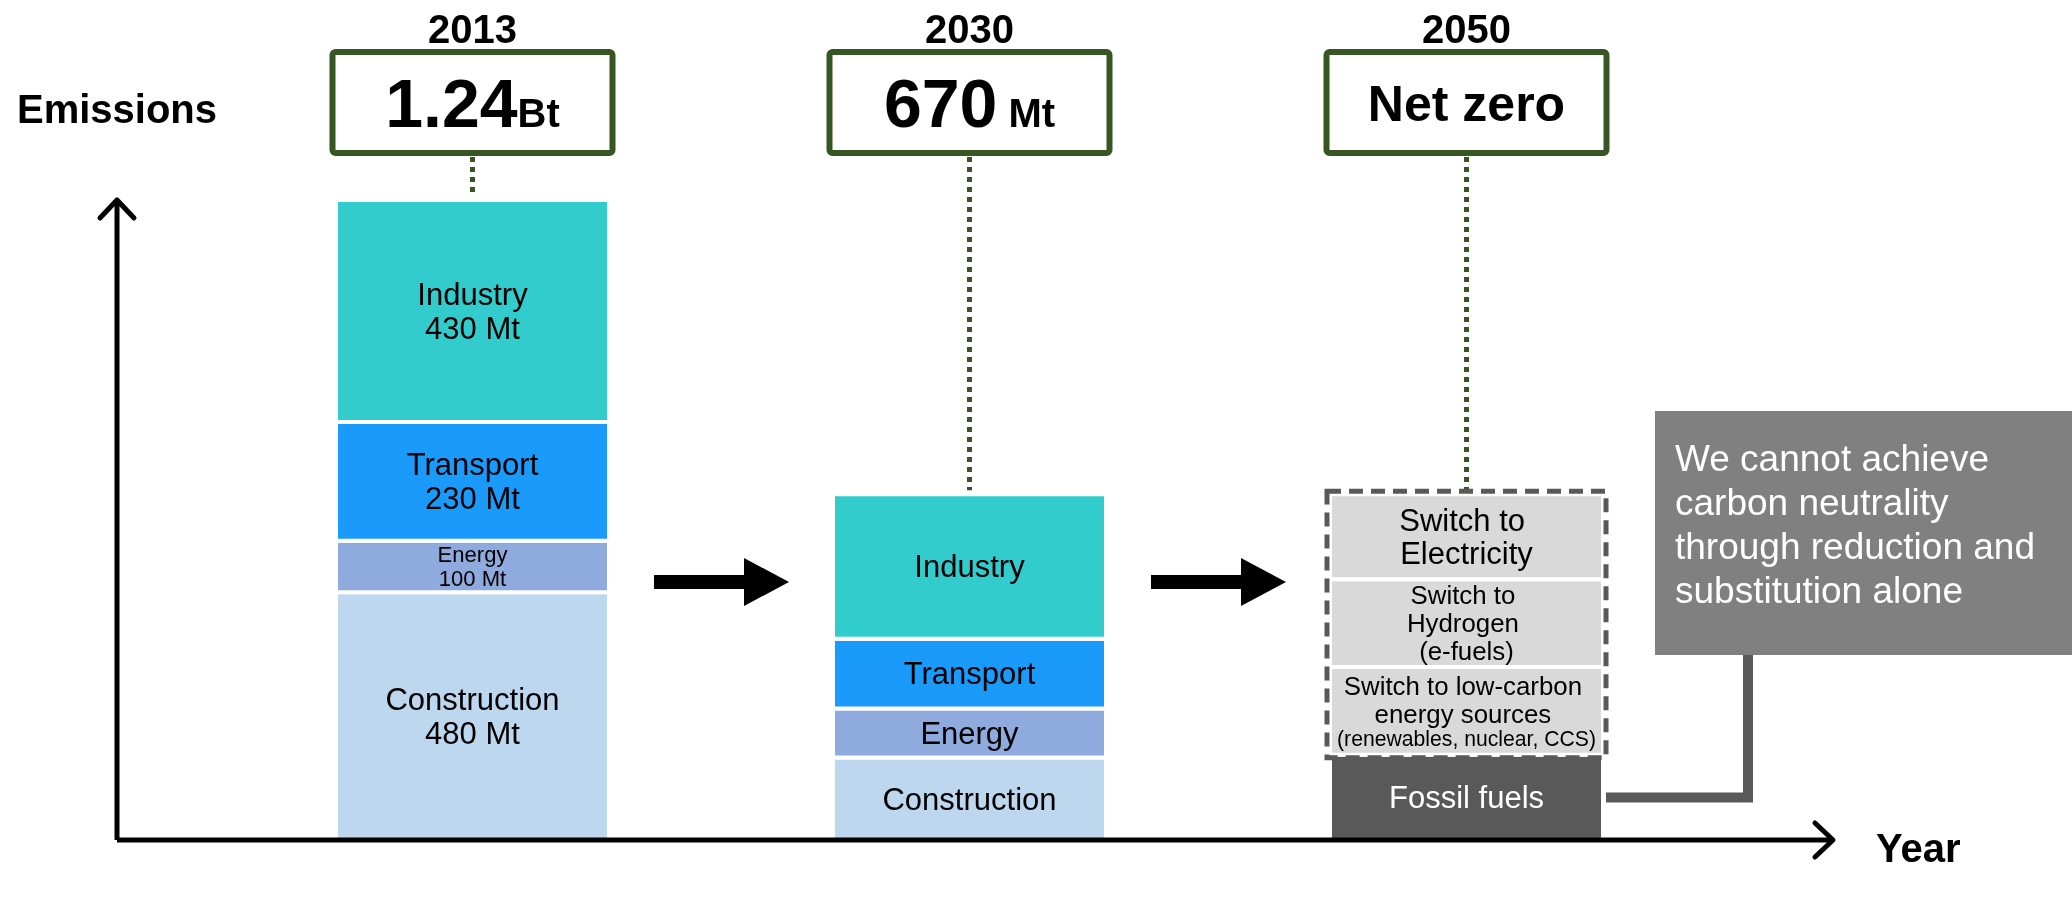 Image resolution: width=2072 pixels, height=901 pixels. Describe the element at coordinates (472, 295) in the screenshot. I see `text: Industry` at that location.